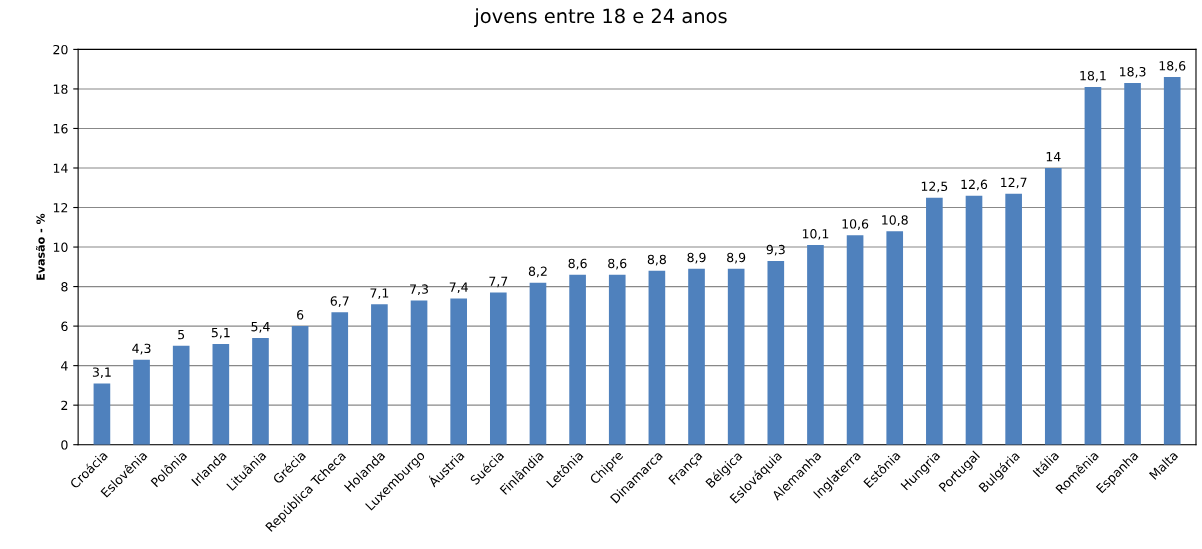 This screenshot has height=549, width=1202. I want to click on data-label: 9,3, so click(775, 250).